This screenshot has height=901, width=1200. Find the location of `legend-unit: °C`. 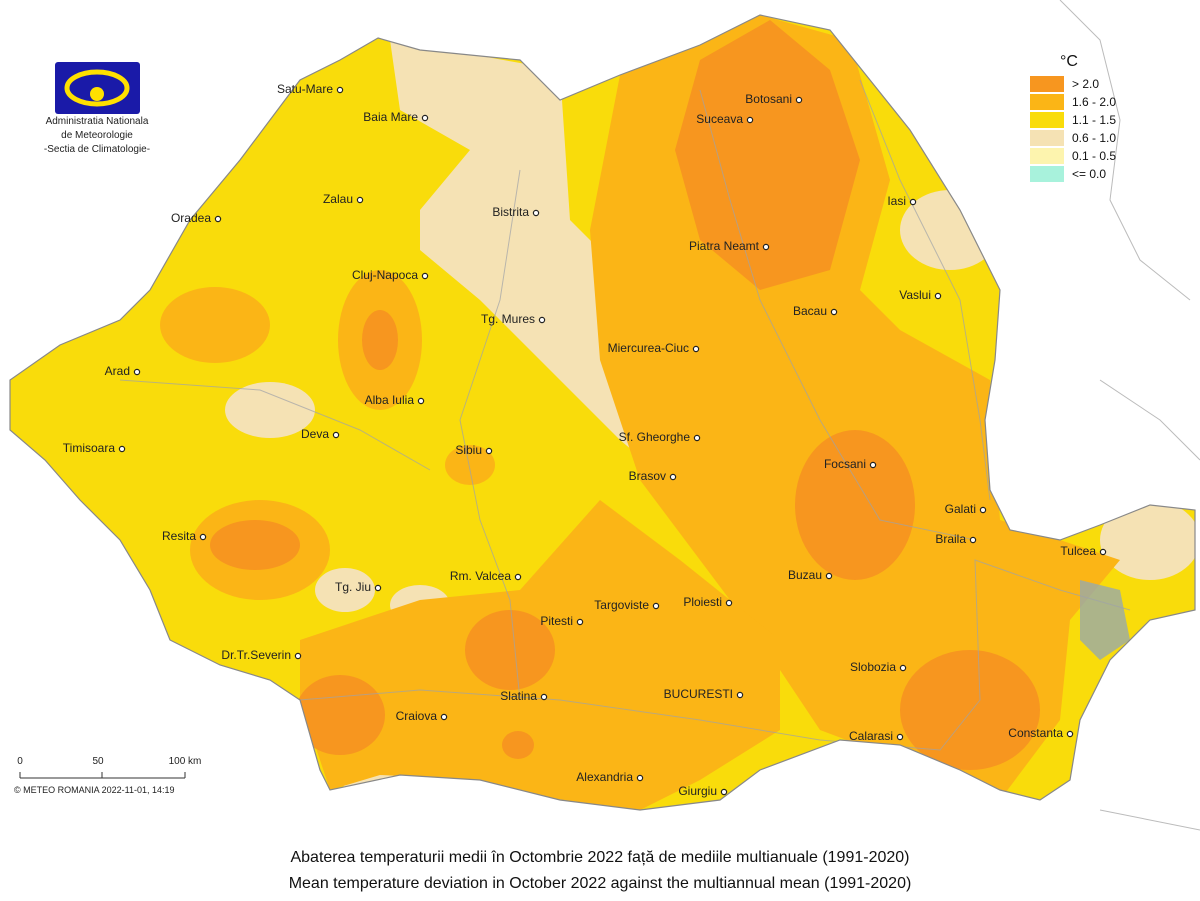

legend-unit: °C is located at coordinates (1069, 61).